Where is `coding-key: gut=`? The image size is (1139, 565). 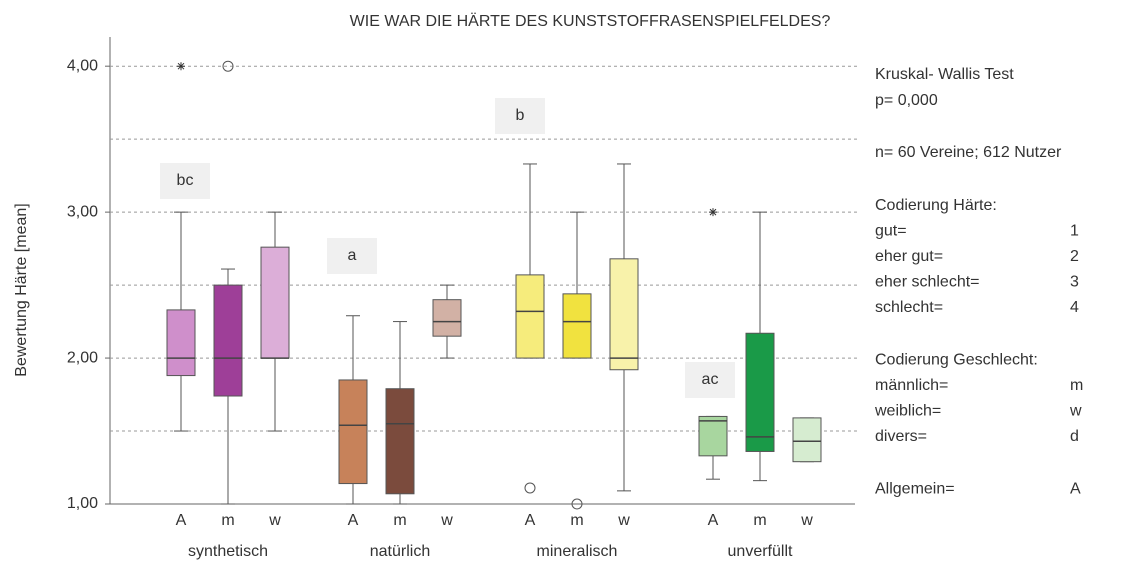
coding-key: gut= is located at coordinates (891, 231).